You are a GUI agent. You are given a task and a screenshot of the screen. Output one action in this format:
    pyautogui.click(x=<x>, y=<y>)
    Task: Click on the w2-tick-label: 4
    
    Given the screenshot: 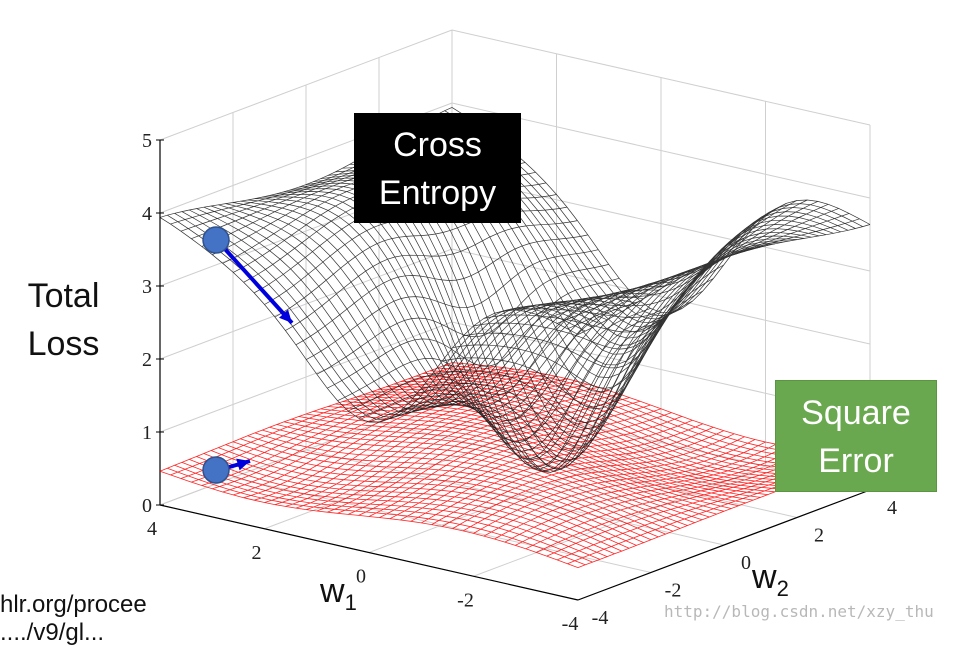 What is the action you would take?
    pyautogui.click(x=892, y=508)
    